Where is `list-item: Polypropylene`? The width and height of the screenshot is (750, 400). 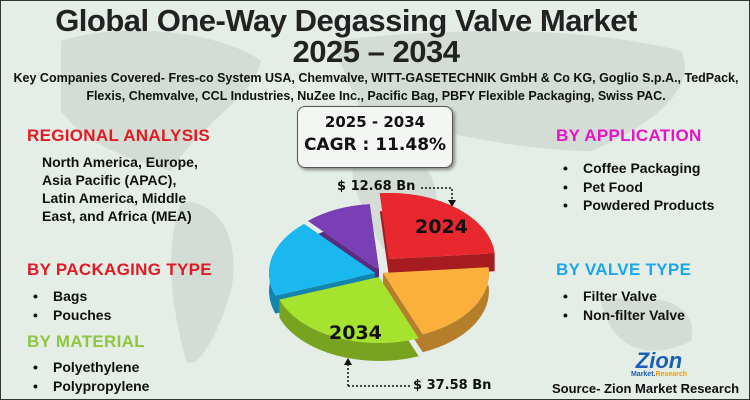
list-item: Polypropylene is located at coordinates (88, 386).